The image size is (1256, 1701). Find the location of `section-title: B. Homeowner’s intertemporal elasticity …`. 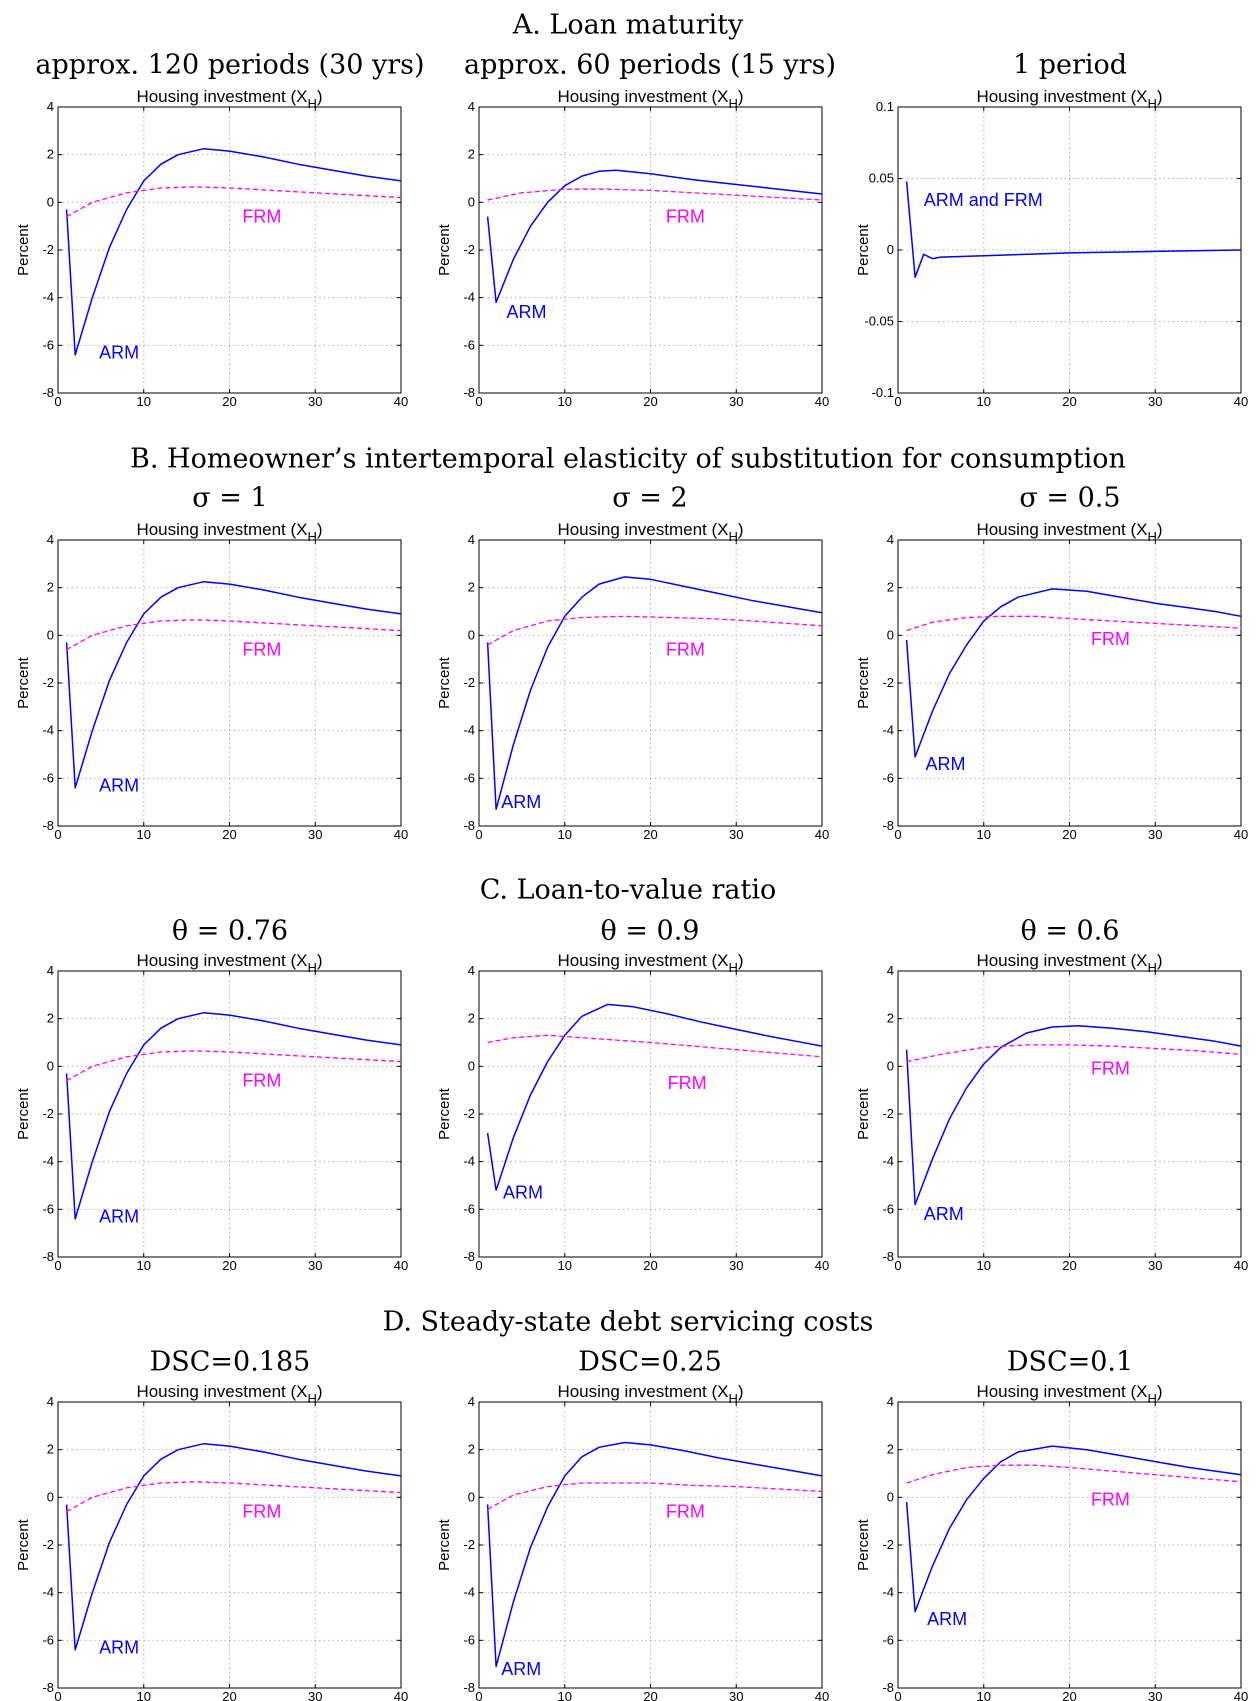

section-title: B. Homeowner’s intertemporal elasticity … is located at coordinates (628, 459).